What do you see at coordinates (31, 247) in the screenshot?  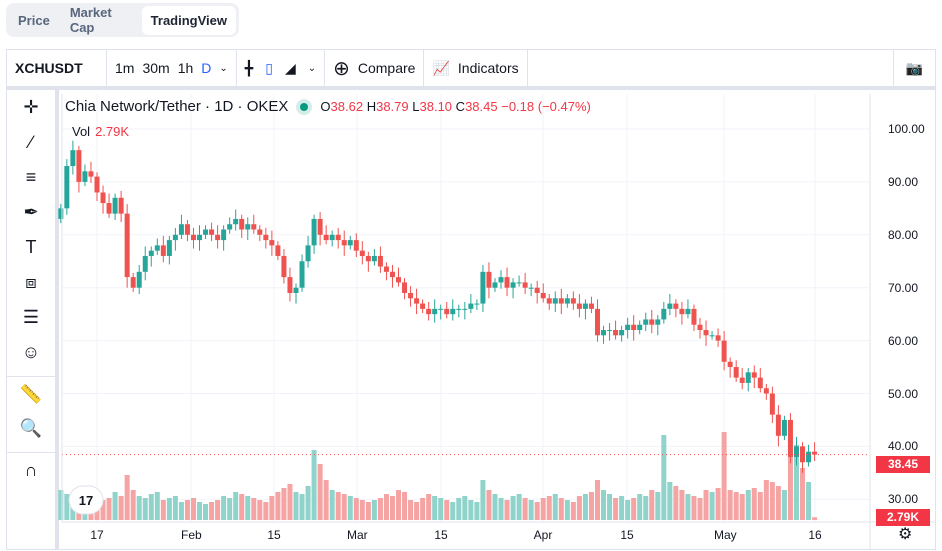 I see `text-icon: T` at bounding box center [31, 247].